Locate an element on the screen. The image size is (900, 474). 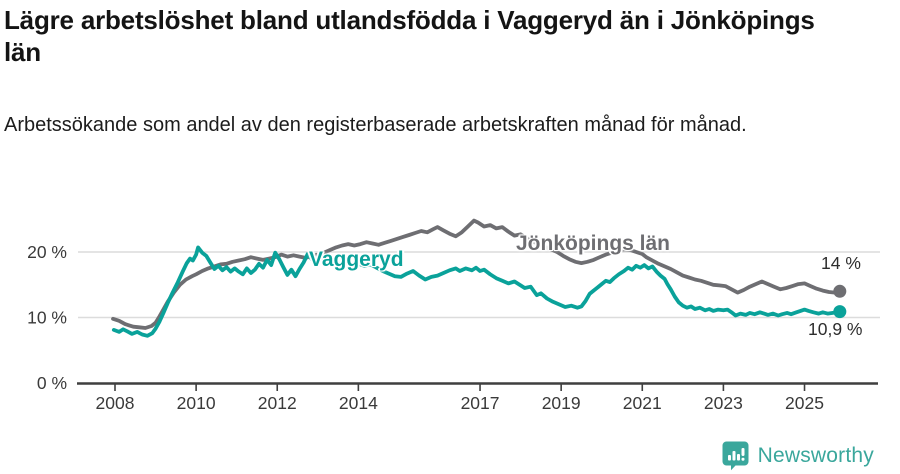
newsworthy-logo: Newsworthy is located at coordinates (798, 456).